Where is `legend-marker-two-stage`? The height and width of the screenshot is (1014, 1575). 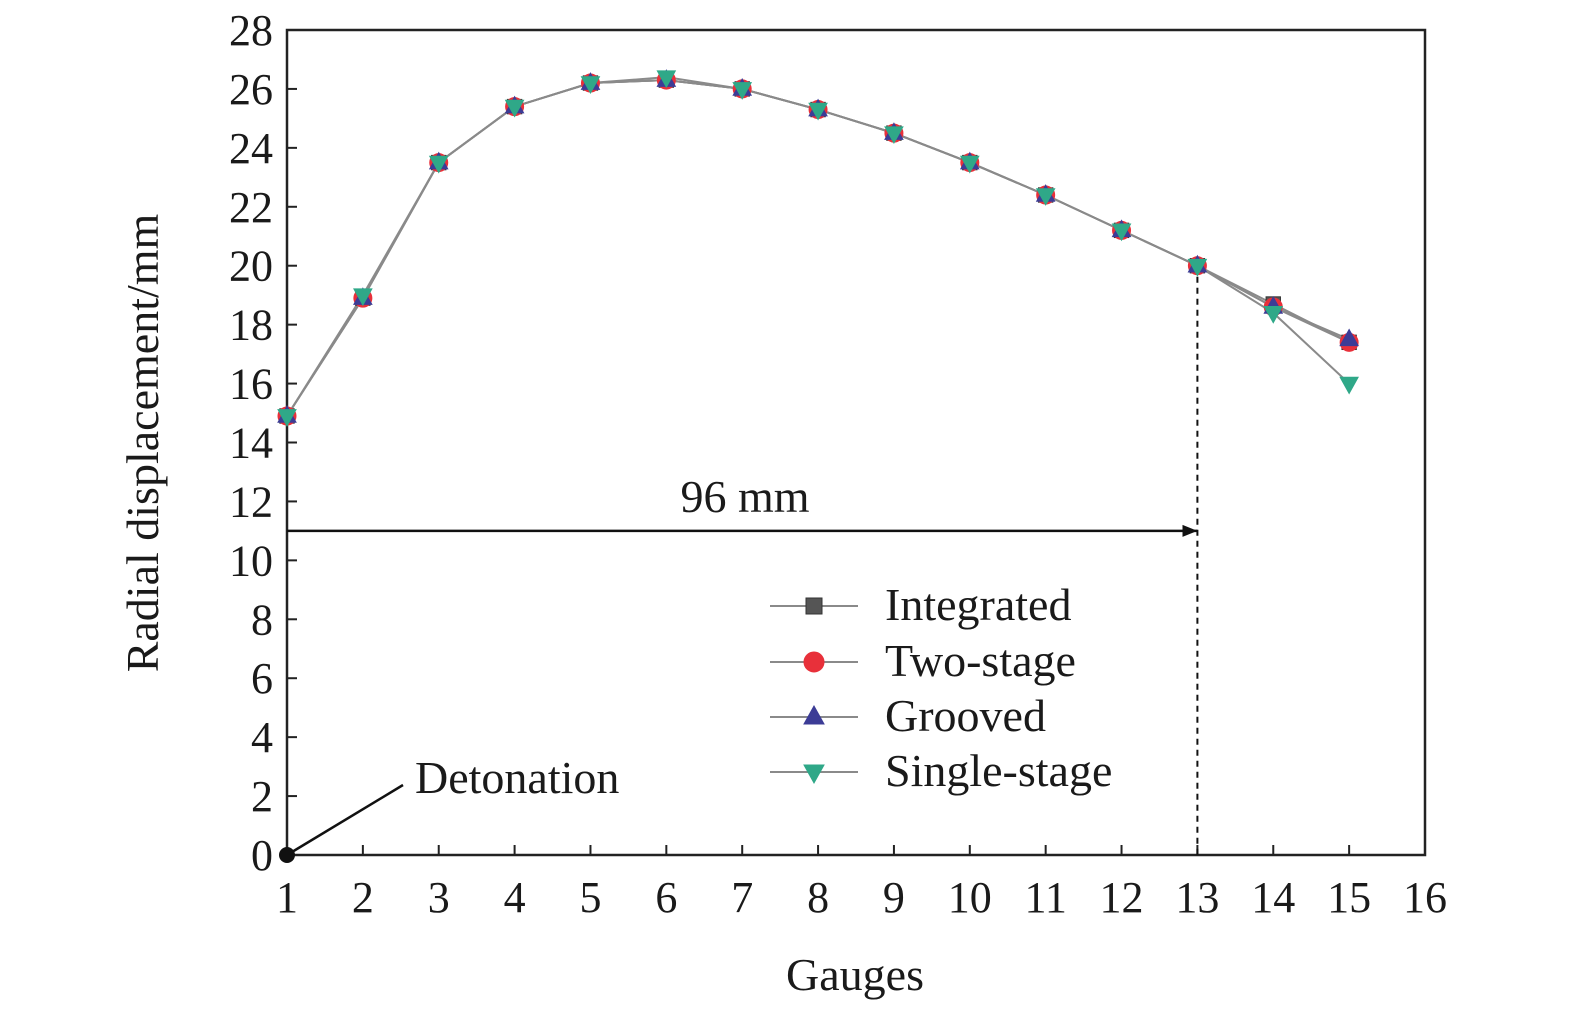
legend-marker-two-stage is located at coordinates (814, 662).